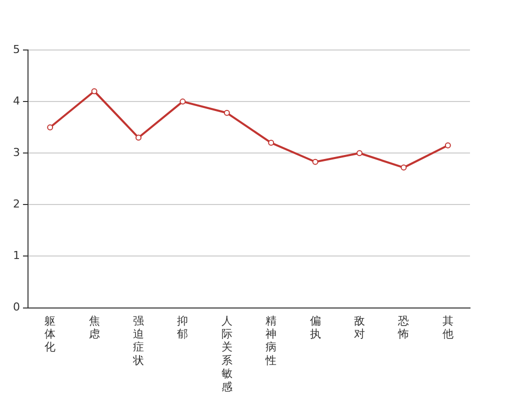  What do you see at coordinates (16, 152) in the screenshot?
I see `y-tick-label: 3` at bounding box center [16, 152].